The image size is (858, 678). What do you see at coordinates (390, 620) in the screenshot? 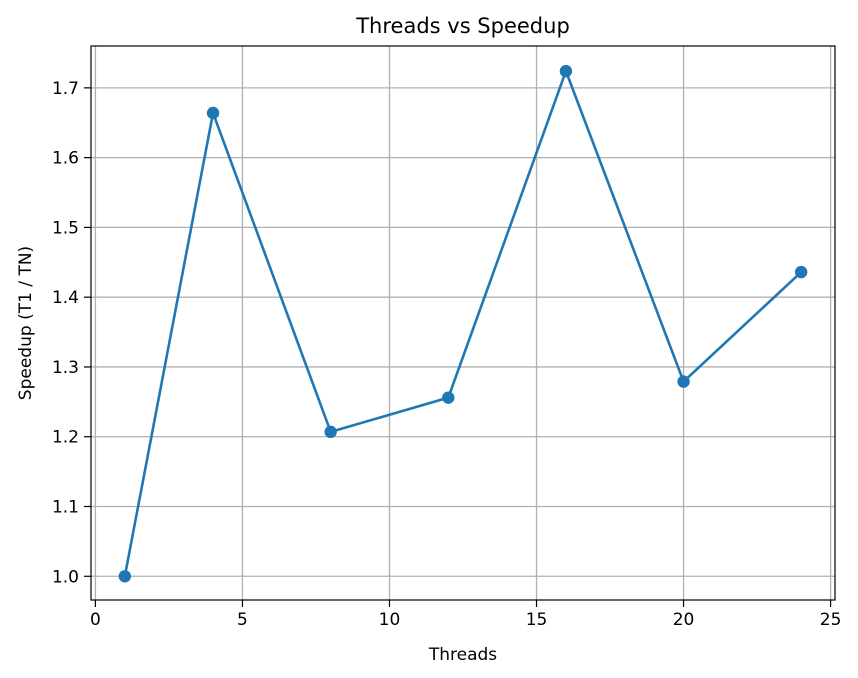
I see `x-tick-label: 10` at bounding box center [390, 620].